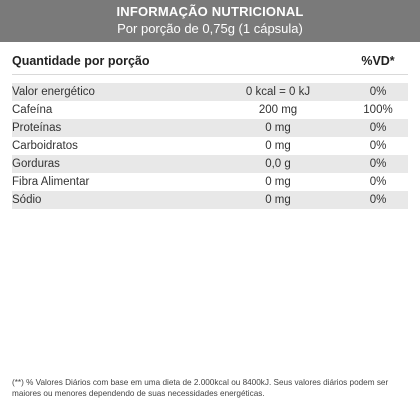 The width and height of the screenshot is (420, 420). I want to click on row-label: Valor energético, so click(53, 92).